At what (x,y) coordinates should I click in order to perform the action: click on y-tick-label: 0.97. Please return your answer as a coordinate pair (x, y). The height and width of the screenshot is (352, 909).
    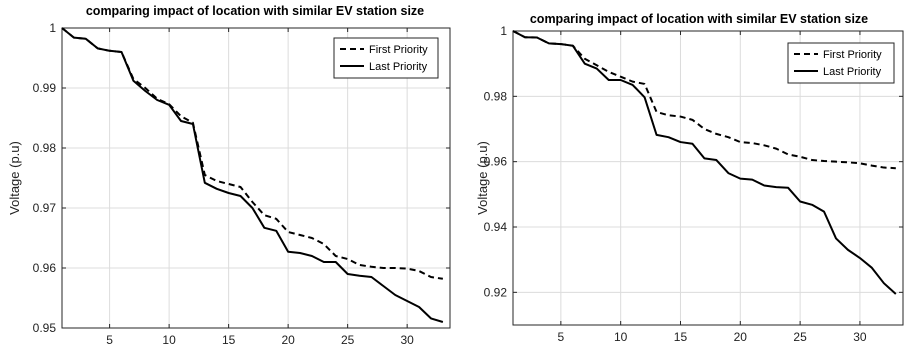
    Looking at the image, I should click on (45, 208).